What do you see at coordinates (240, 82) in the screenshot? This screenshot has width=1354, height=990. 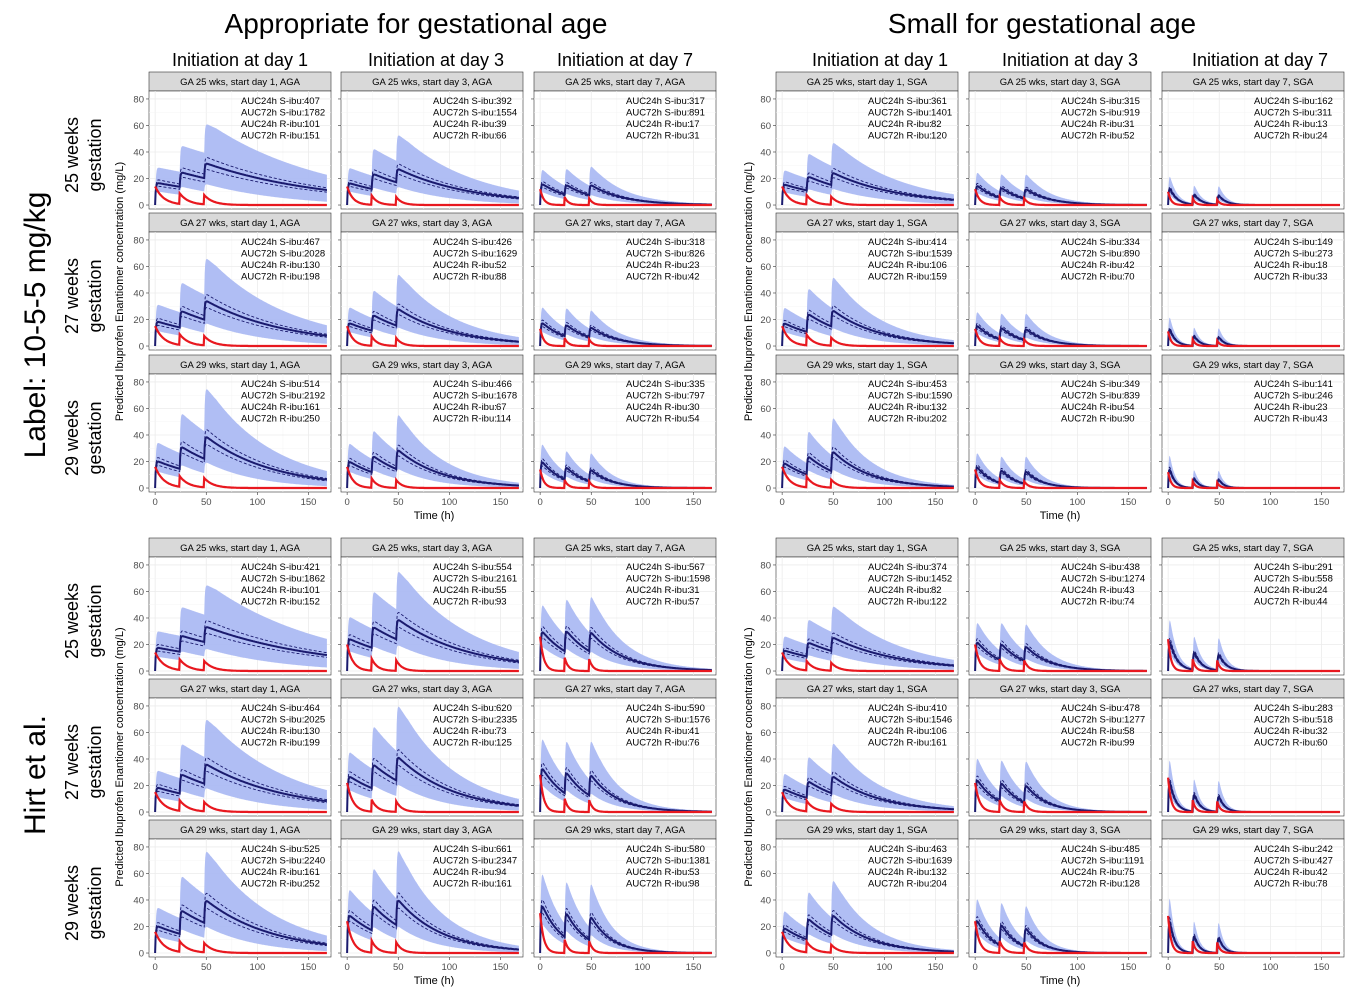 I see `facet-strip-label: GA 25 wks, start day 1, AGA` at bounding box center [240, 82].